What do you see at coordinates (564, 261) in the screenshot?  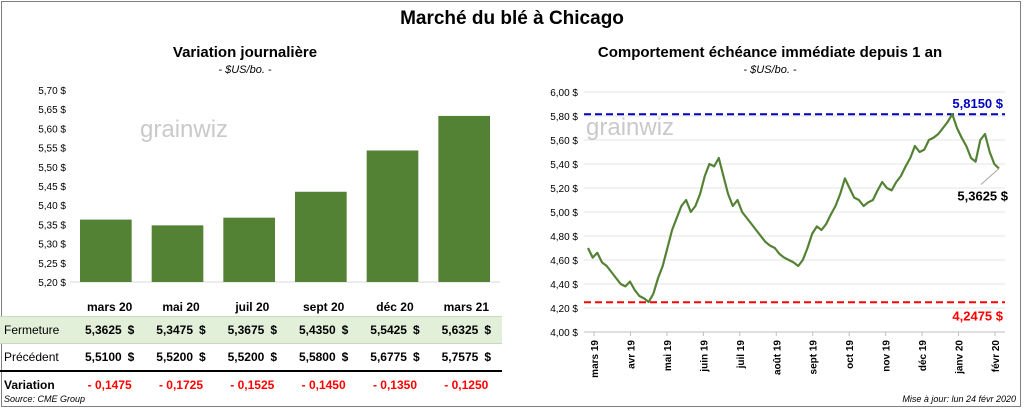 I see `y-tick-label: 4,60 $` at bounding box center [564, 261].